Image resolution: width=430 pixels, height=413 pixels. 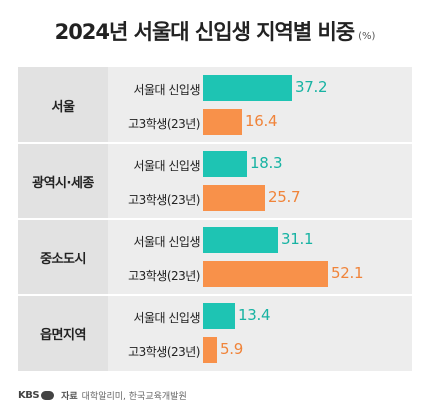 What do you see at coordinates (231, 349) in the screenshot?
I see `data-label: 5.9` at bounding box center [231, 349].